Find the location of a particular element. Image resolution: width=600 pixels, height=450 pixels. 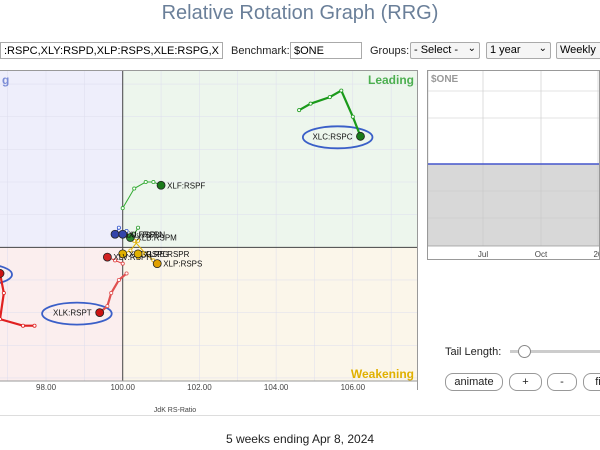

series-label: XLRE:RSPR is located at coordinates (167, 254).